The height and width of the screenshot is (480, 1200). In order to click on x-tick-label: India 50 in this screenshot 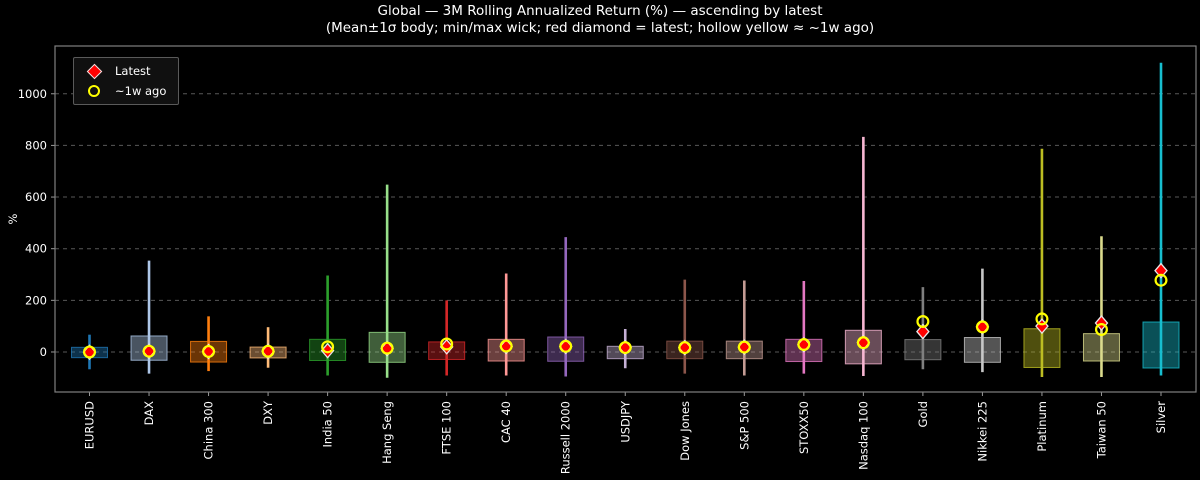, I will do `click(328, 424)`.